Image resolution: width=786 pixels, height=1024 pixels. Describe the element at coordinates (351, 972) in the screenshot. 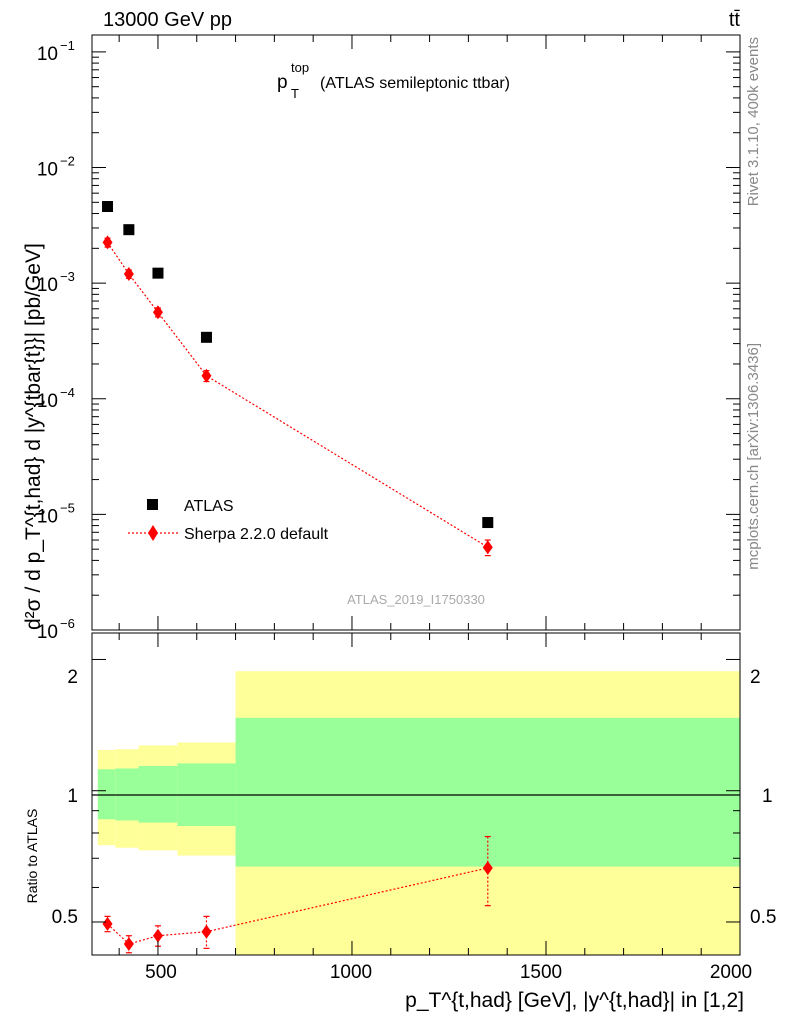

I see `xtick-label-1000: 1000` at that location.